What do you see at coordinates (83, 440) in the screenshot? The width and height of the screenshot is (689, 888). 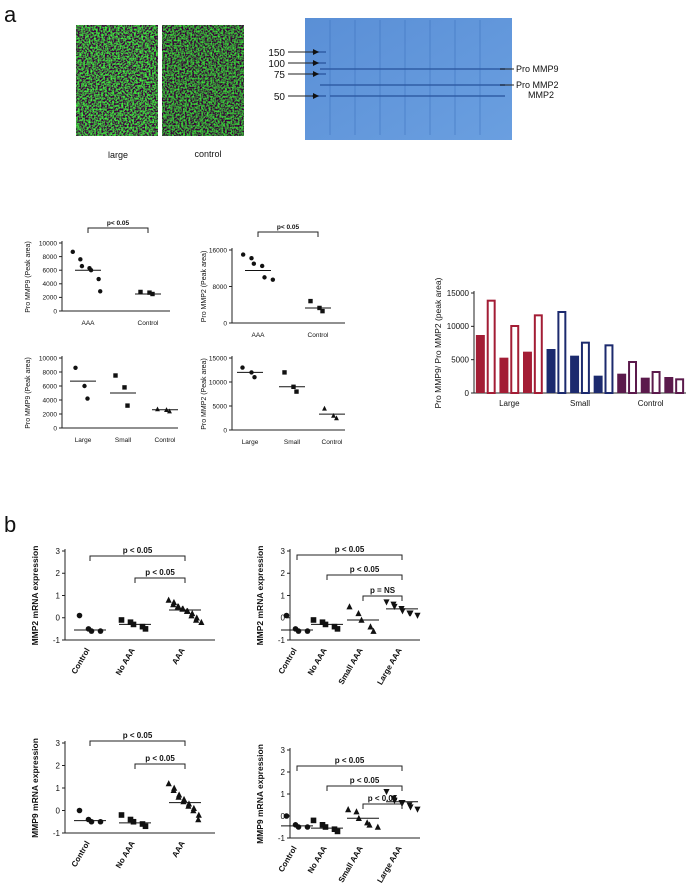 I see `x-tick-label: Large` at bounding box center [83, 440].